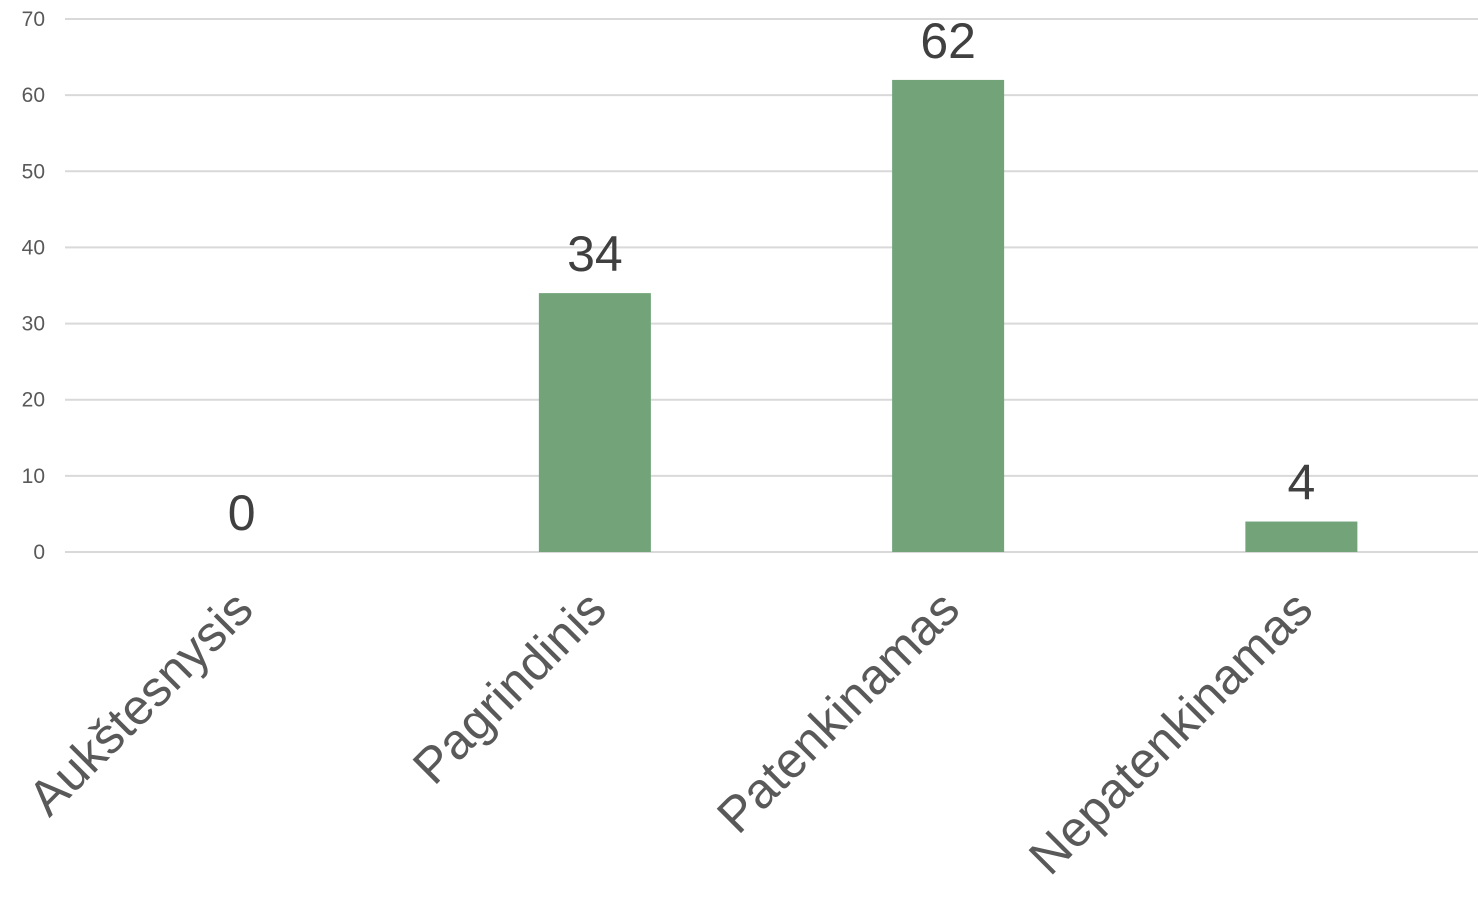 Image resolution: width=1478 pixels, height=917 pixels. Describe the element at coordinates (242, 513) in the screenshot. I see `data-label: 0` at that location.